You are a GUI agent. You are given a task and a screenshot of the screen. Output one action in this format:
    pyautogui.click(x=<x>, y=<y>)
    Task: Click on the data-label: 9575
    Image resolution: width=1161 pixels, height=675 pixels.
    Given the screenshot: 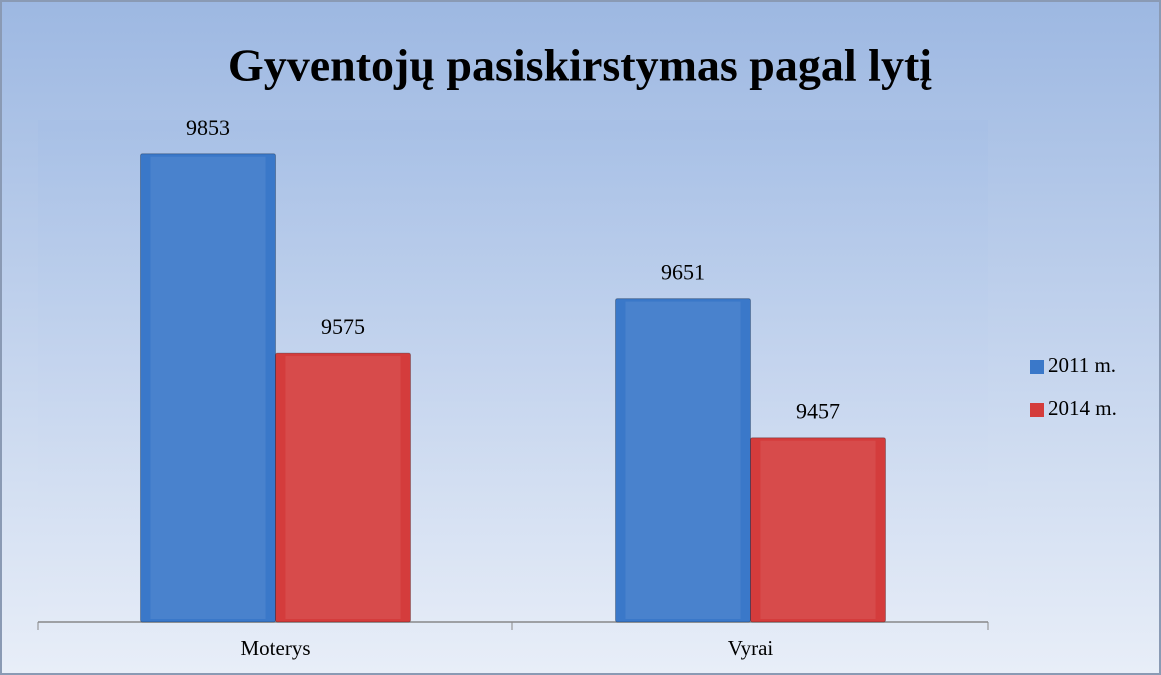 What is the action you would take?
    pyautogui.click(x=343, y=326)
    